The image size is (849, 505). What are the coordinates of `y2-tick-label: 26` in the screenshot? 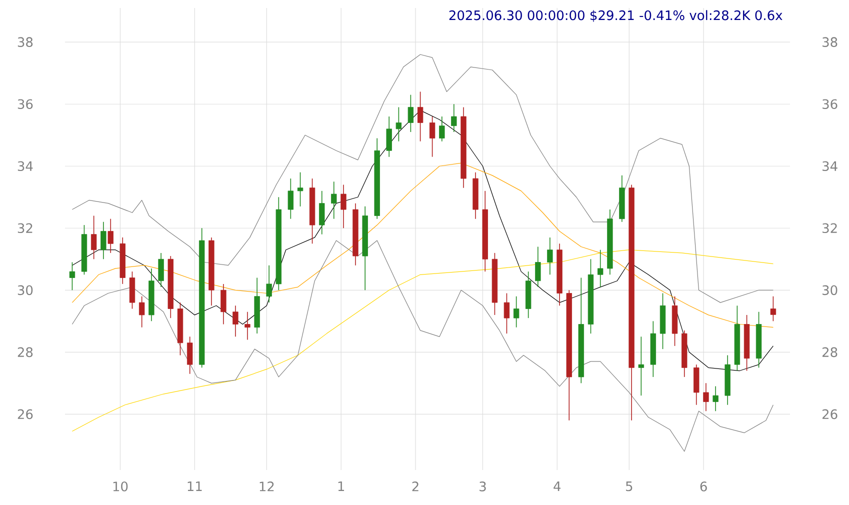 It's located at (830, 414).